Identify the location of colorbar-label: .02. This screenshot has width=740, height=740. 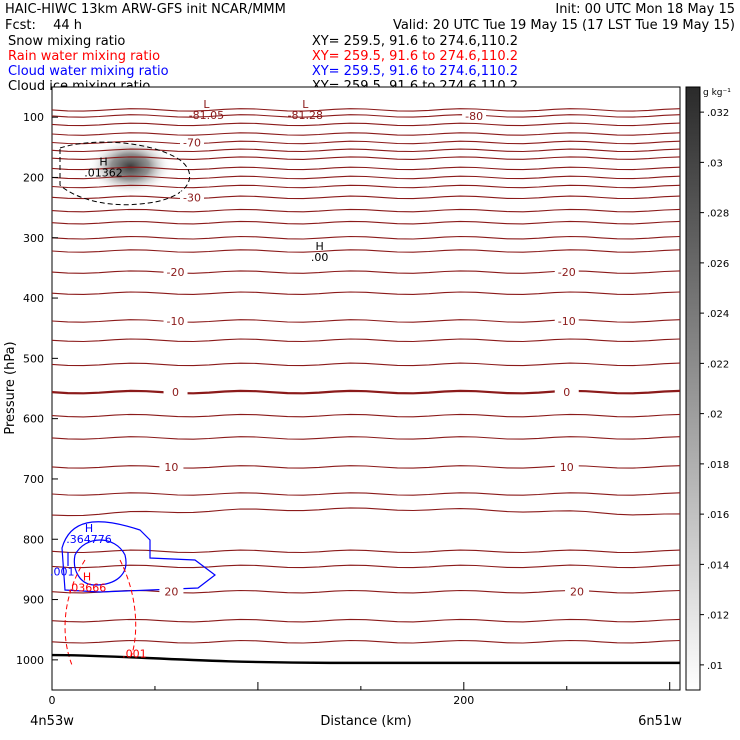
(715, 415).